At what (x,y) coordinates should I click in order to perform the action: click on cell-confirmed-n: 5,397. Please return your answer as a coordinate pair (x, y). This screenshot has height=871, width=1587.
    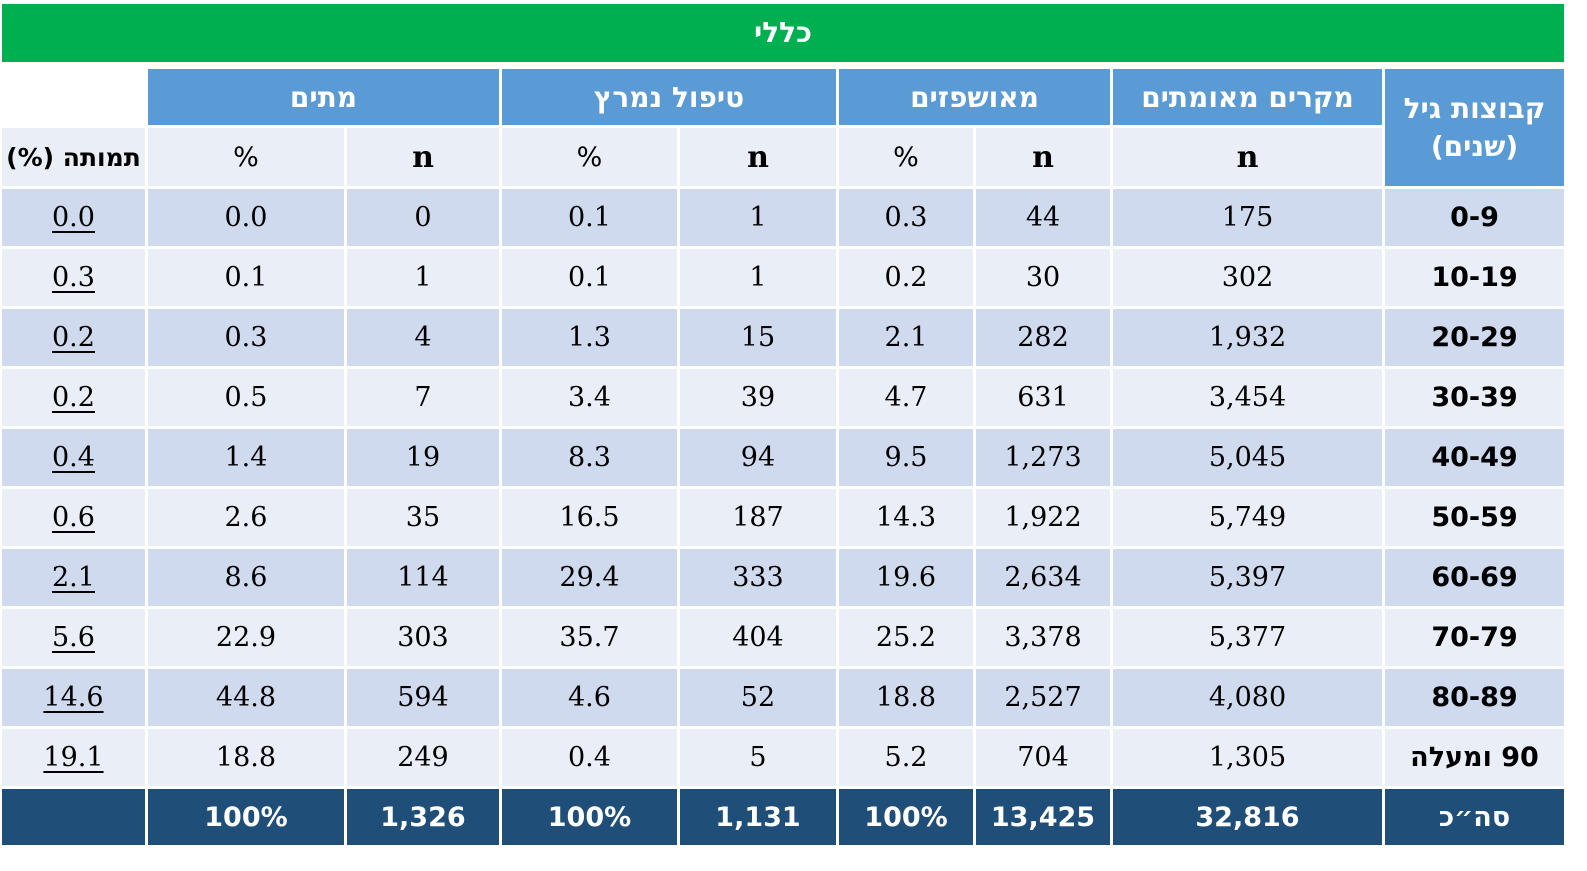
    Looking at the image, I should click on (1247, 577).